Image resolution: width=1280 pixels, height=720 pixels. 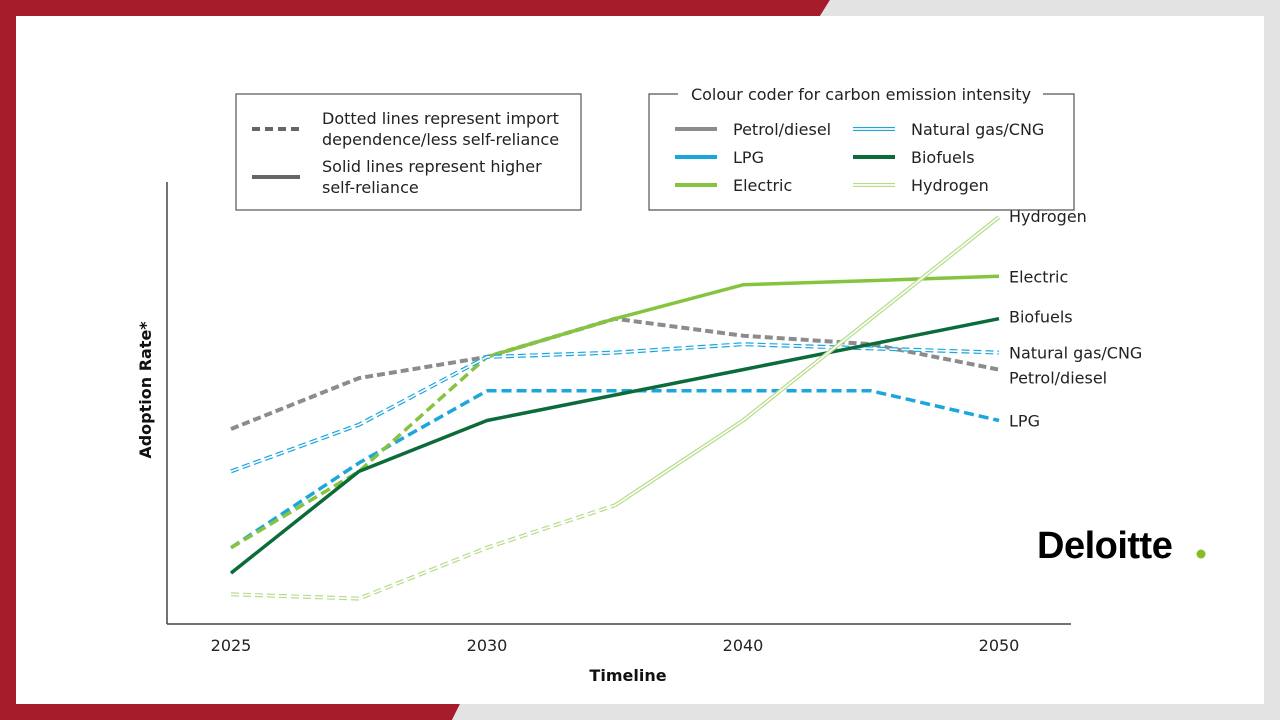 What do you see at coordinates (1201, 554) in the screenshot?
I see `brand-dot-icon` at bounding box center [1201, 554].